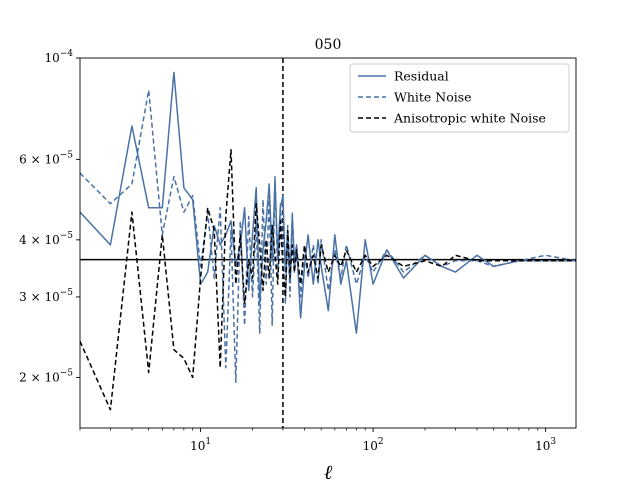 This screenshot has width=640, height=480. What do you see at coordinates (328, 45) in the screenshot?
I see `chart-title: 050` at bounding box center [328, 45].